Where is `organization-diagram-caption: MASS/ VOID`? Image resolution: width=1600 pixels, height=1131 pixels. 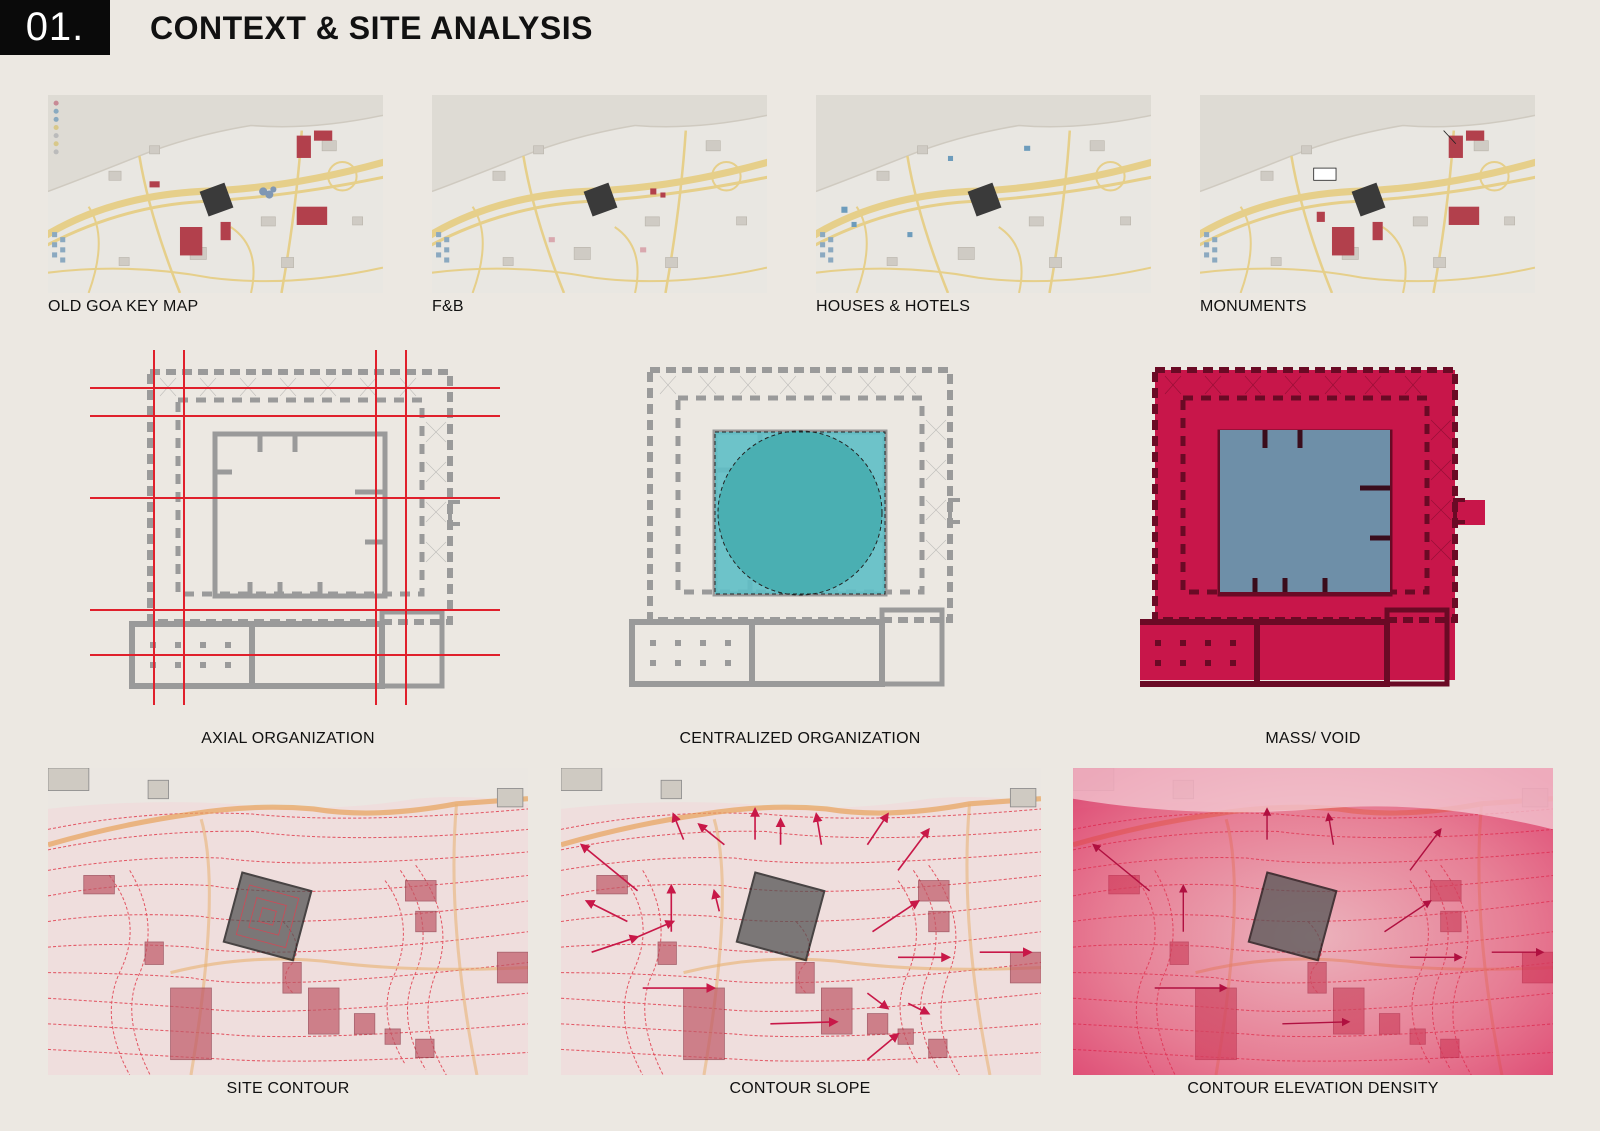
organization-diagram-caption: MASS/ VOID is located at coordinates (1313, 738).